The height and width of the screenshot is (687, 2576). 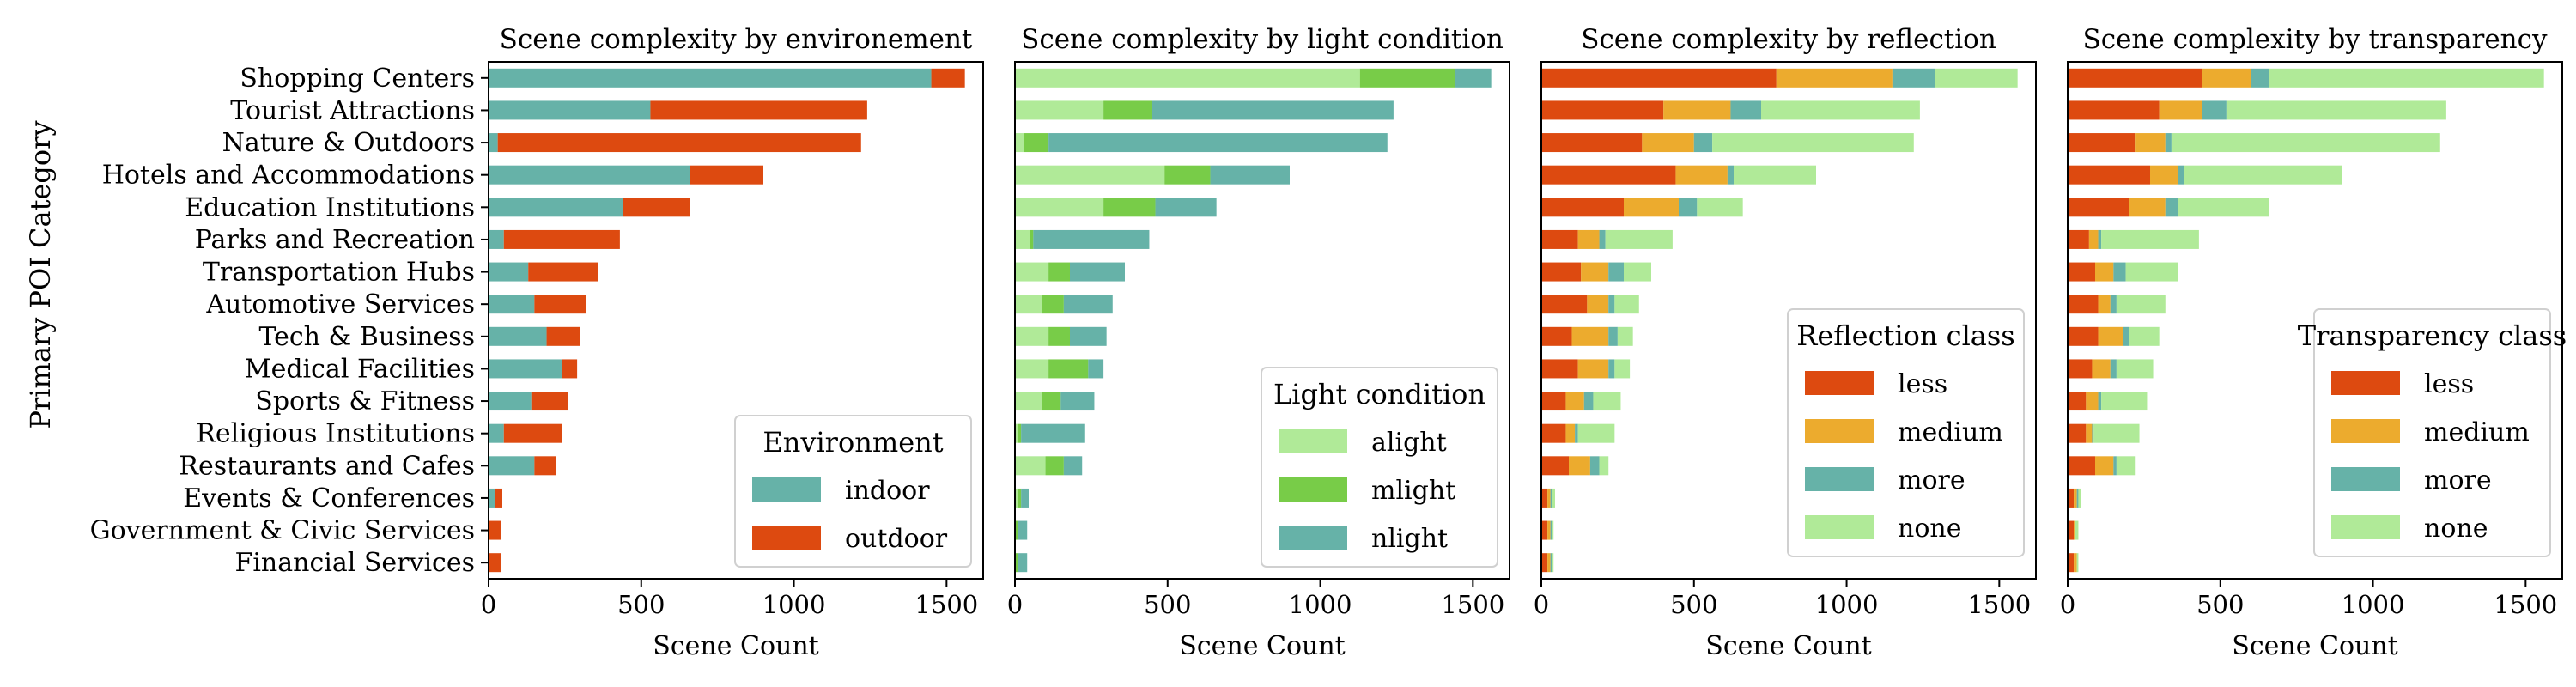 I want to click on category-label: Nature & Outdoors, so click(x=348, y=143).